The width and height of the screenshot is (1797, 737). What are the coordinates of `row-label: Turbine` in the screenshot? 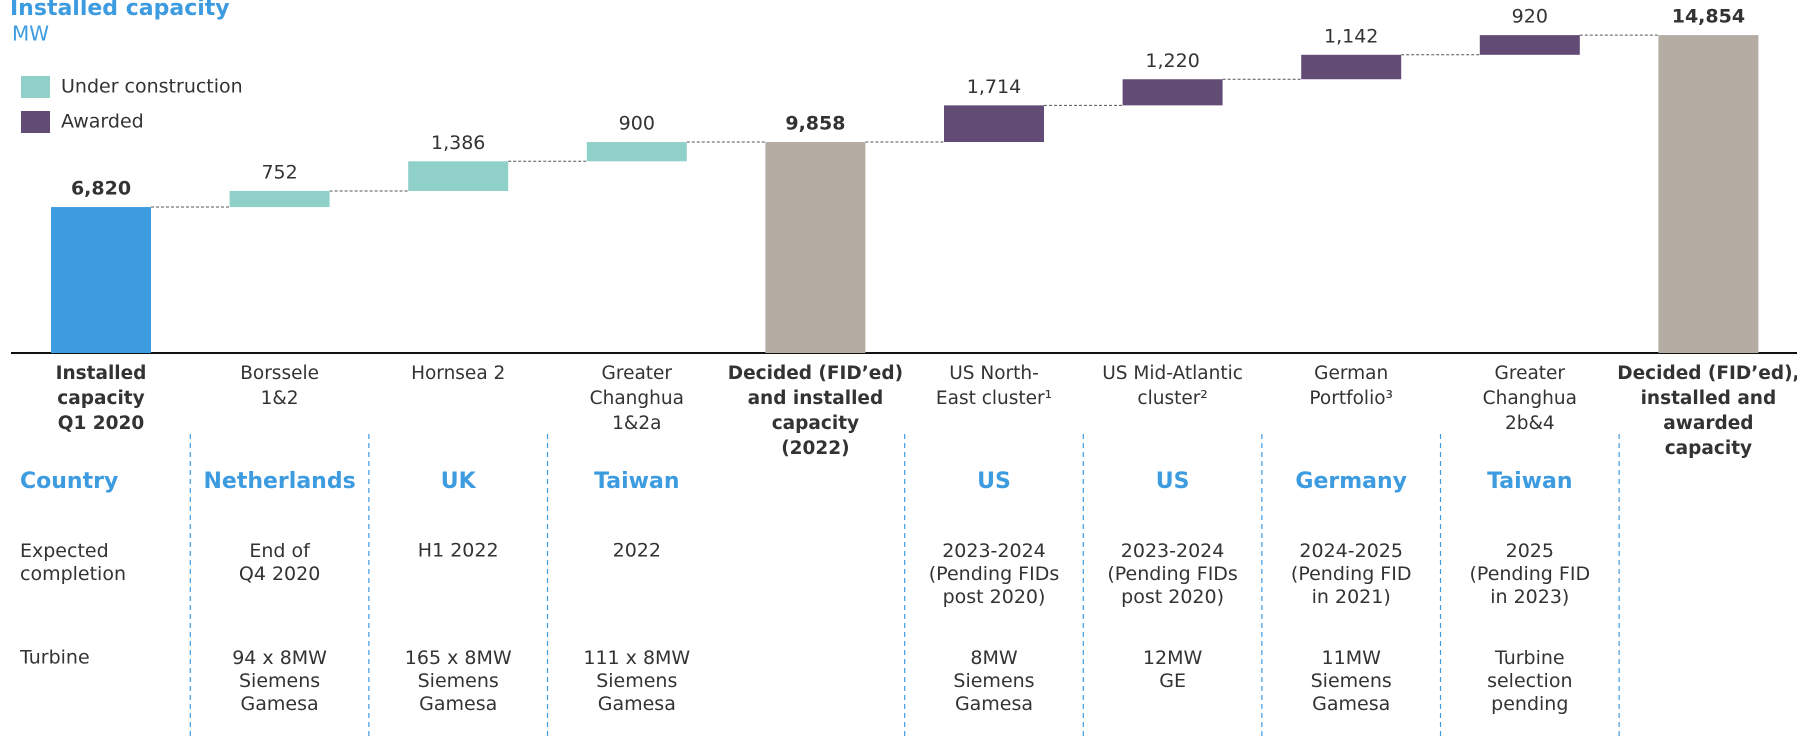 It's located at (54, 658).